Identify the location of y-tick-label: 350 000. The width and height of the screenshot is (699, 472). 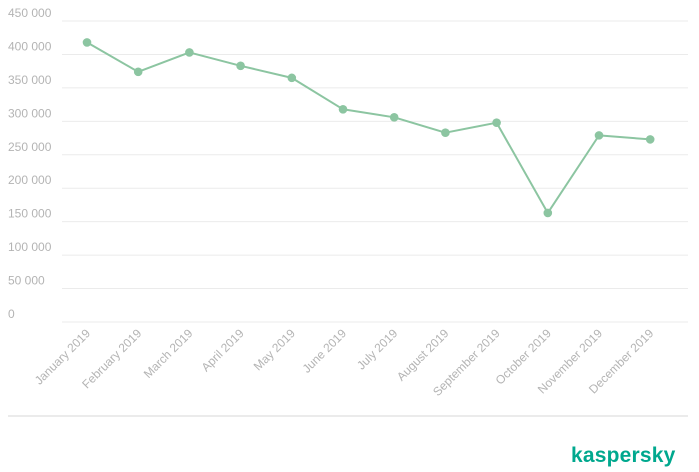
(30, 80).